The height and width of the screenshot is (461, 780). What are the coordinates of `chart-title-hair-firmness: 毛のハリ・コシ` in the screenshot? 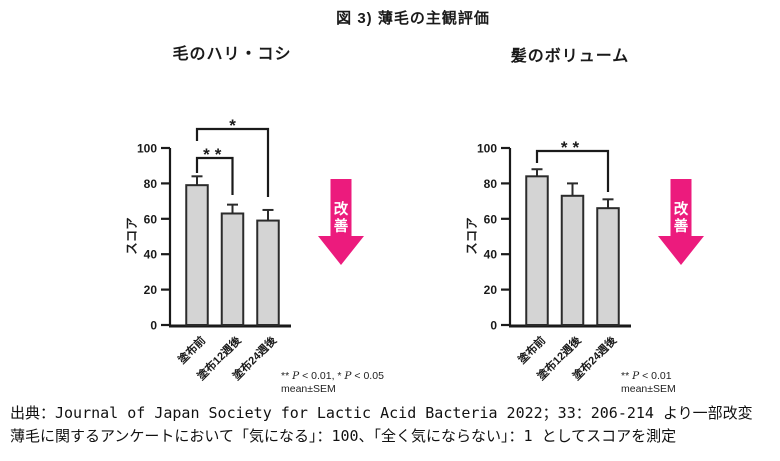 It's located at (232, 54).